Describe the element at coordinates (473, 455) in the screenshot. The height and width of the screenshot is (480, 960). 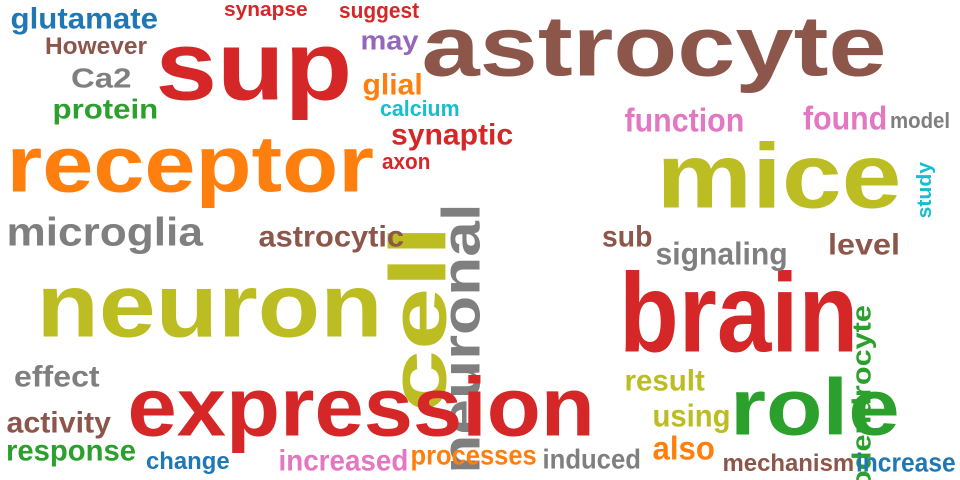
I see `word-processes: processes` at that location.